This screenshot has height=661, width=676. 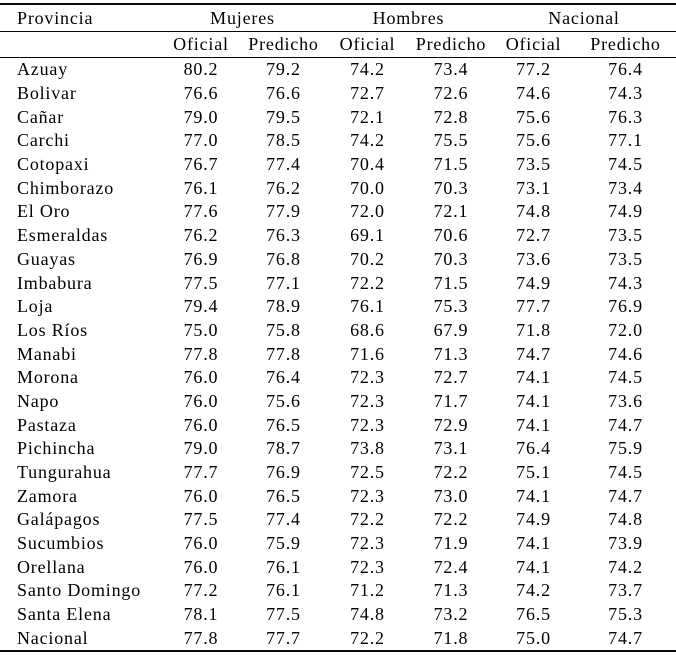 What do you see at coordinates (625, 329) in the screenshot?
I see `value-cell: 72.0` at bounding box center [625, 329].